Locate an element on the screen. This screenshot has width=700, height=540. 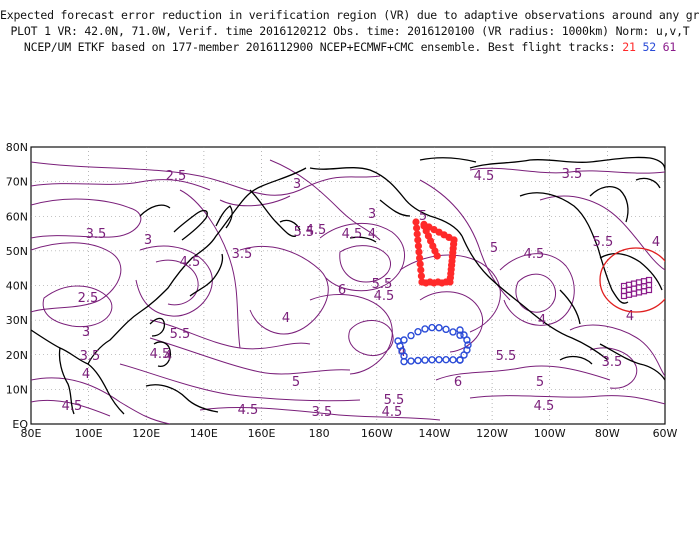
lon-label: 140W is located at coordinates (435, 433).